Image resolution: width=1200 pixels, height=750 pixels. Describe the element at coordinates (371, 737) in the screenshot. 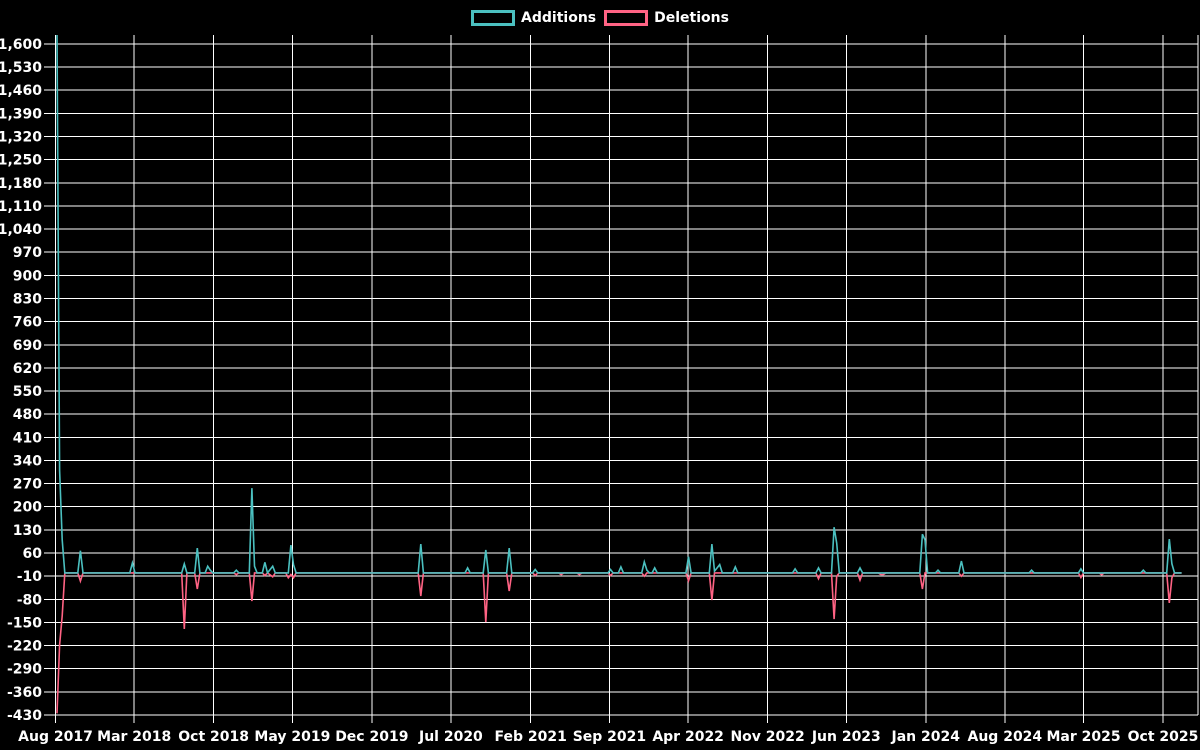

I see `x-tick-label: Dec 2019` at that location.